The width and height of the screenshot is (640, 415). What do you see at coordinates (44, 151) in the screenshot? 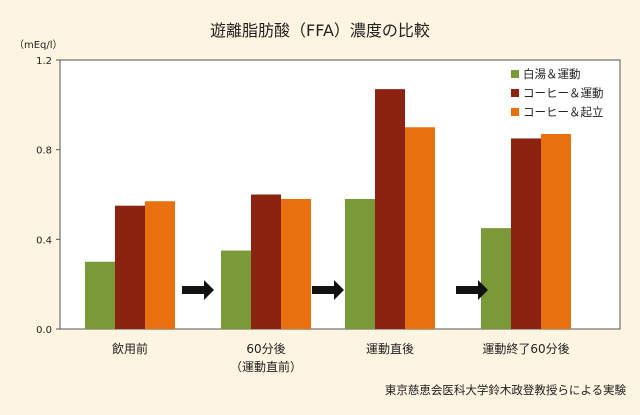
I see `y-tick-label: 0.8` at bounding box center [44, 151].